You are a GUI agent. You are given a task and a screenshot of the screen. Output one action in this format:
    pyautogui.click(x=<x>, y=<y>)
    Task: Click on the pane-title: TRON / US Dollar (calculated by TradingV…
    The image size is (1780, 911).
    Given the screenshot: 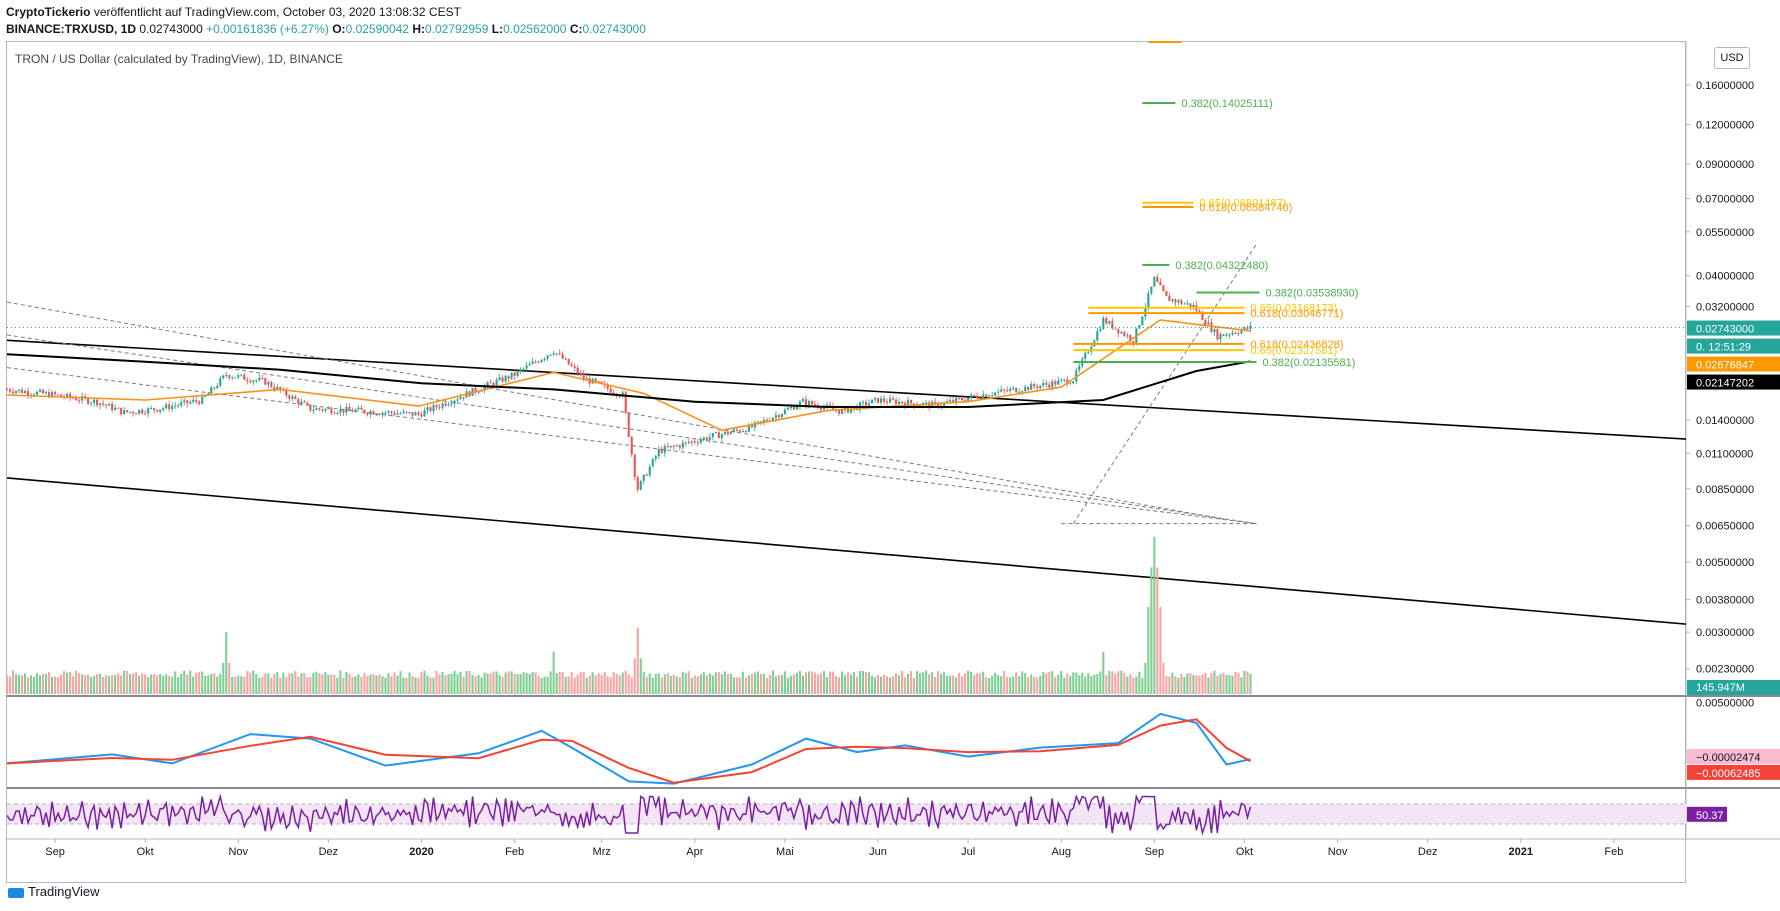 What is the action you would take?
    pyautogui.click(x=179, y=59)
    